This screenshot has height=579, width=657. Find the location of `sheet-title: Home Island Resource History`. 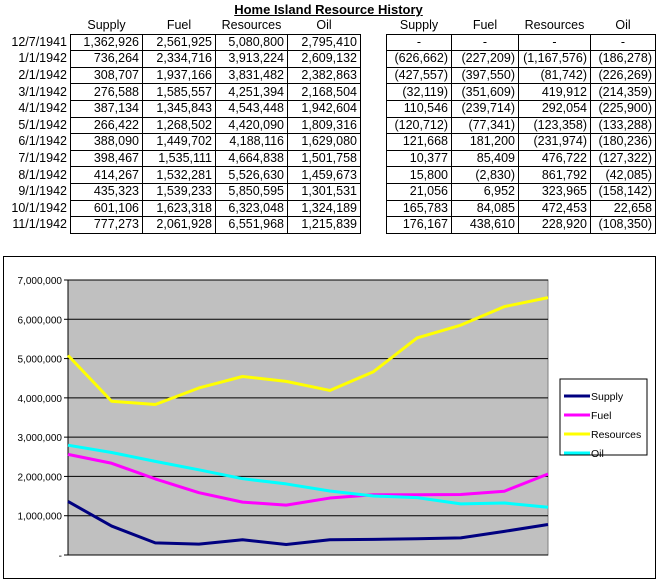

sheet-title: Home Island Resource History is located at coordinates (328, 9).